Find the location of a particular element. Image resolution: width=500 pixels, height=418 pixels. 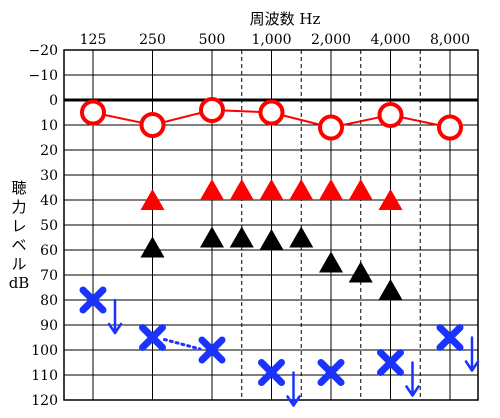

y-axis-label-part: 聴 is located at coordinates (18, 188).